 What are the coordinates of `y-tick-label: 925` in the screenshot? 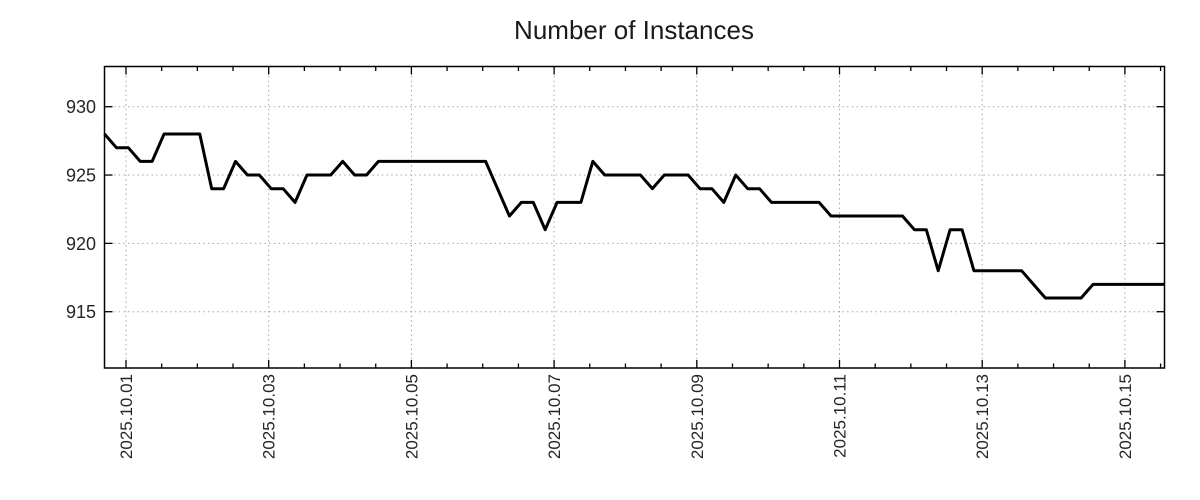 It's located at (81, 176).